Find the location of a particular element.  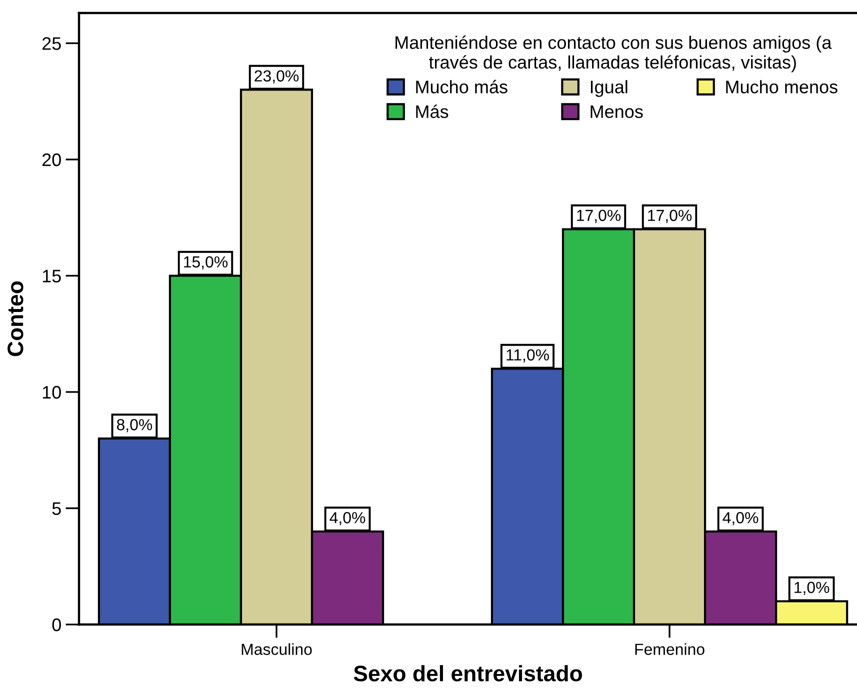

legend-label: Mucho más is located at coordinates (462, 87).